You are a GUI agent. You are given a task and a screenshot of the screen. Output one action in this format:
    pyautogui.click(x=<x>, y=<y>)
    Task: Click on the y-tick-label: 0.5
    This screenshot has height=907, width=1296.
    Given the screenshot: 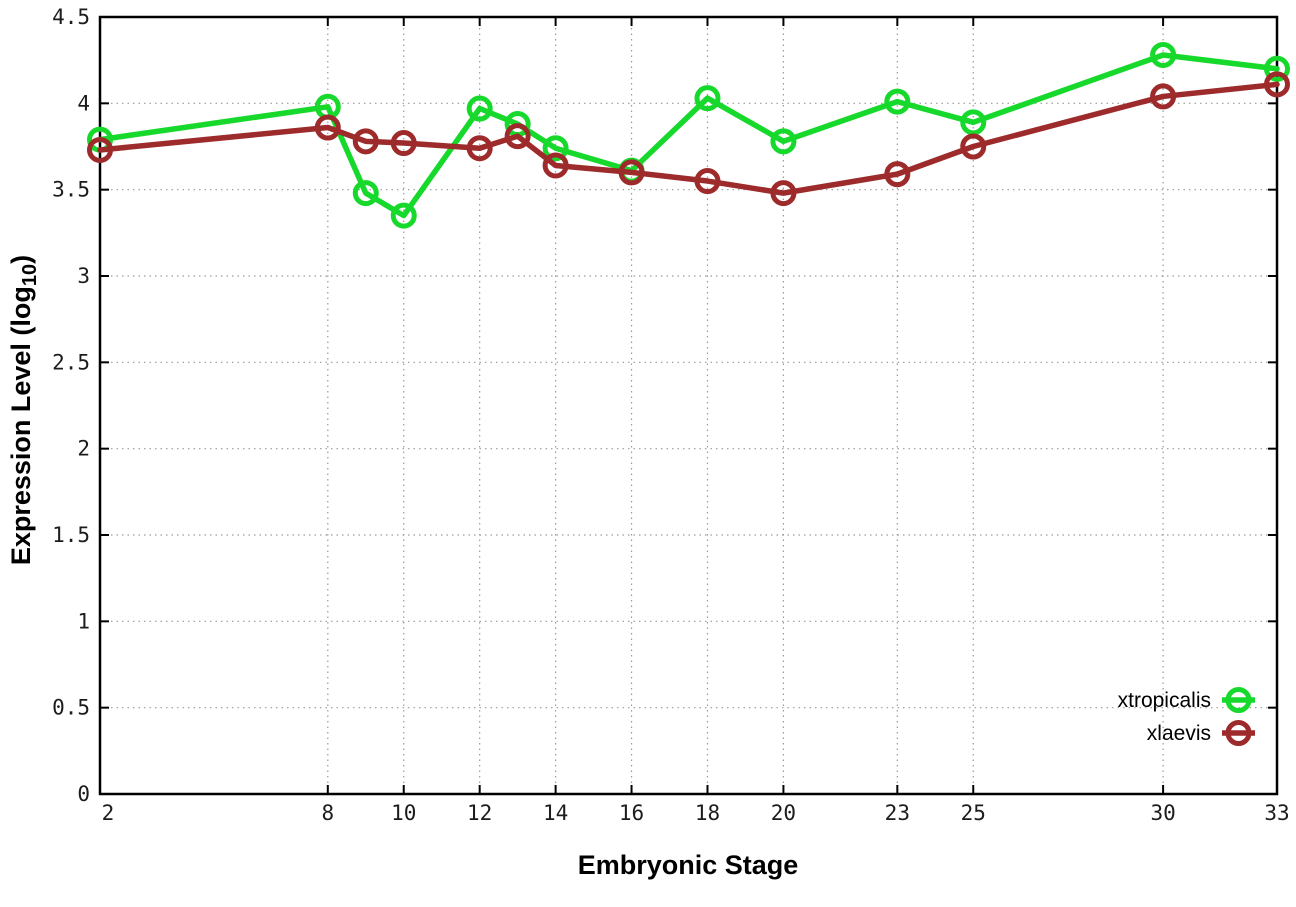 What is the action you would take?
    pyautogui.click(x=71, y=708)
    